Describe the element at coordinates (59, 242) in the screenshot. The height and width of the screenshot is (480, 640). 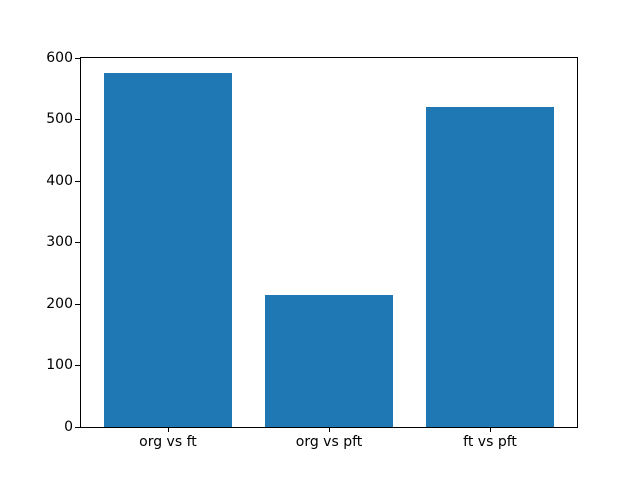
I see `y-tick-label: 300` at that location.